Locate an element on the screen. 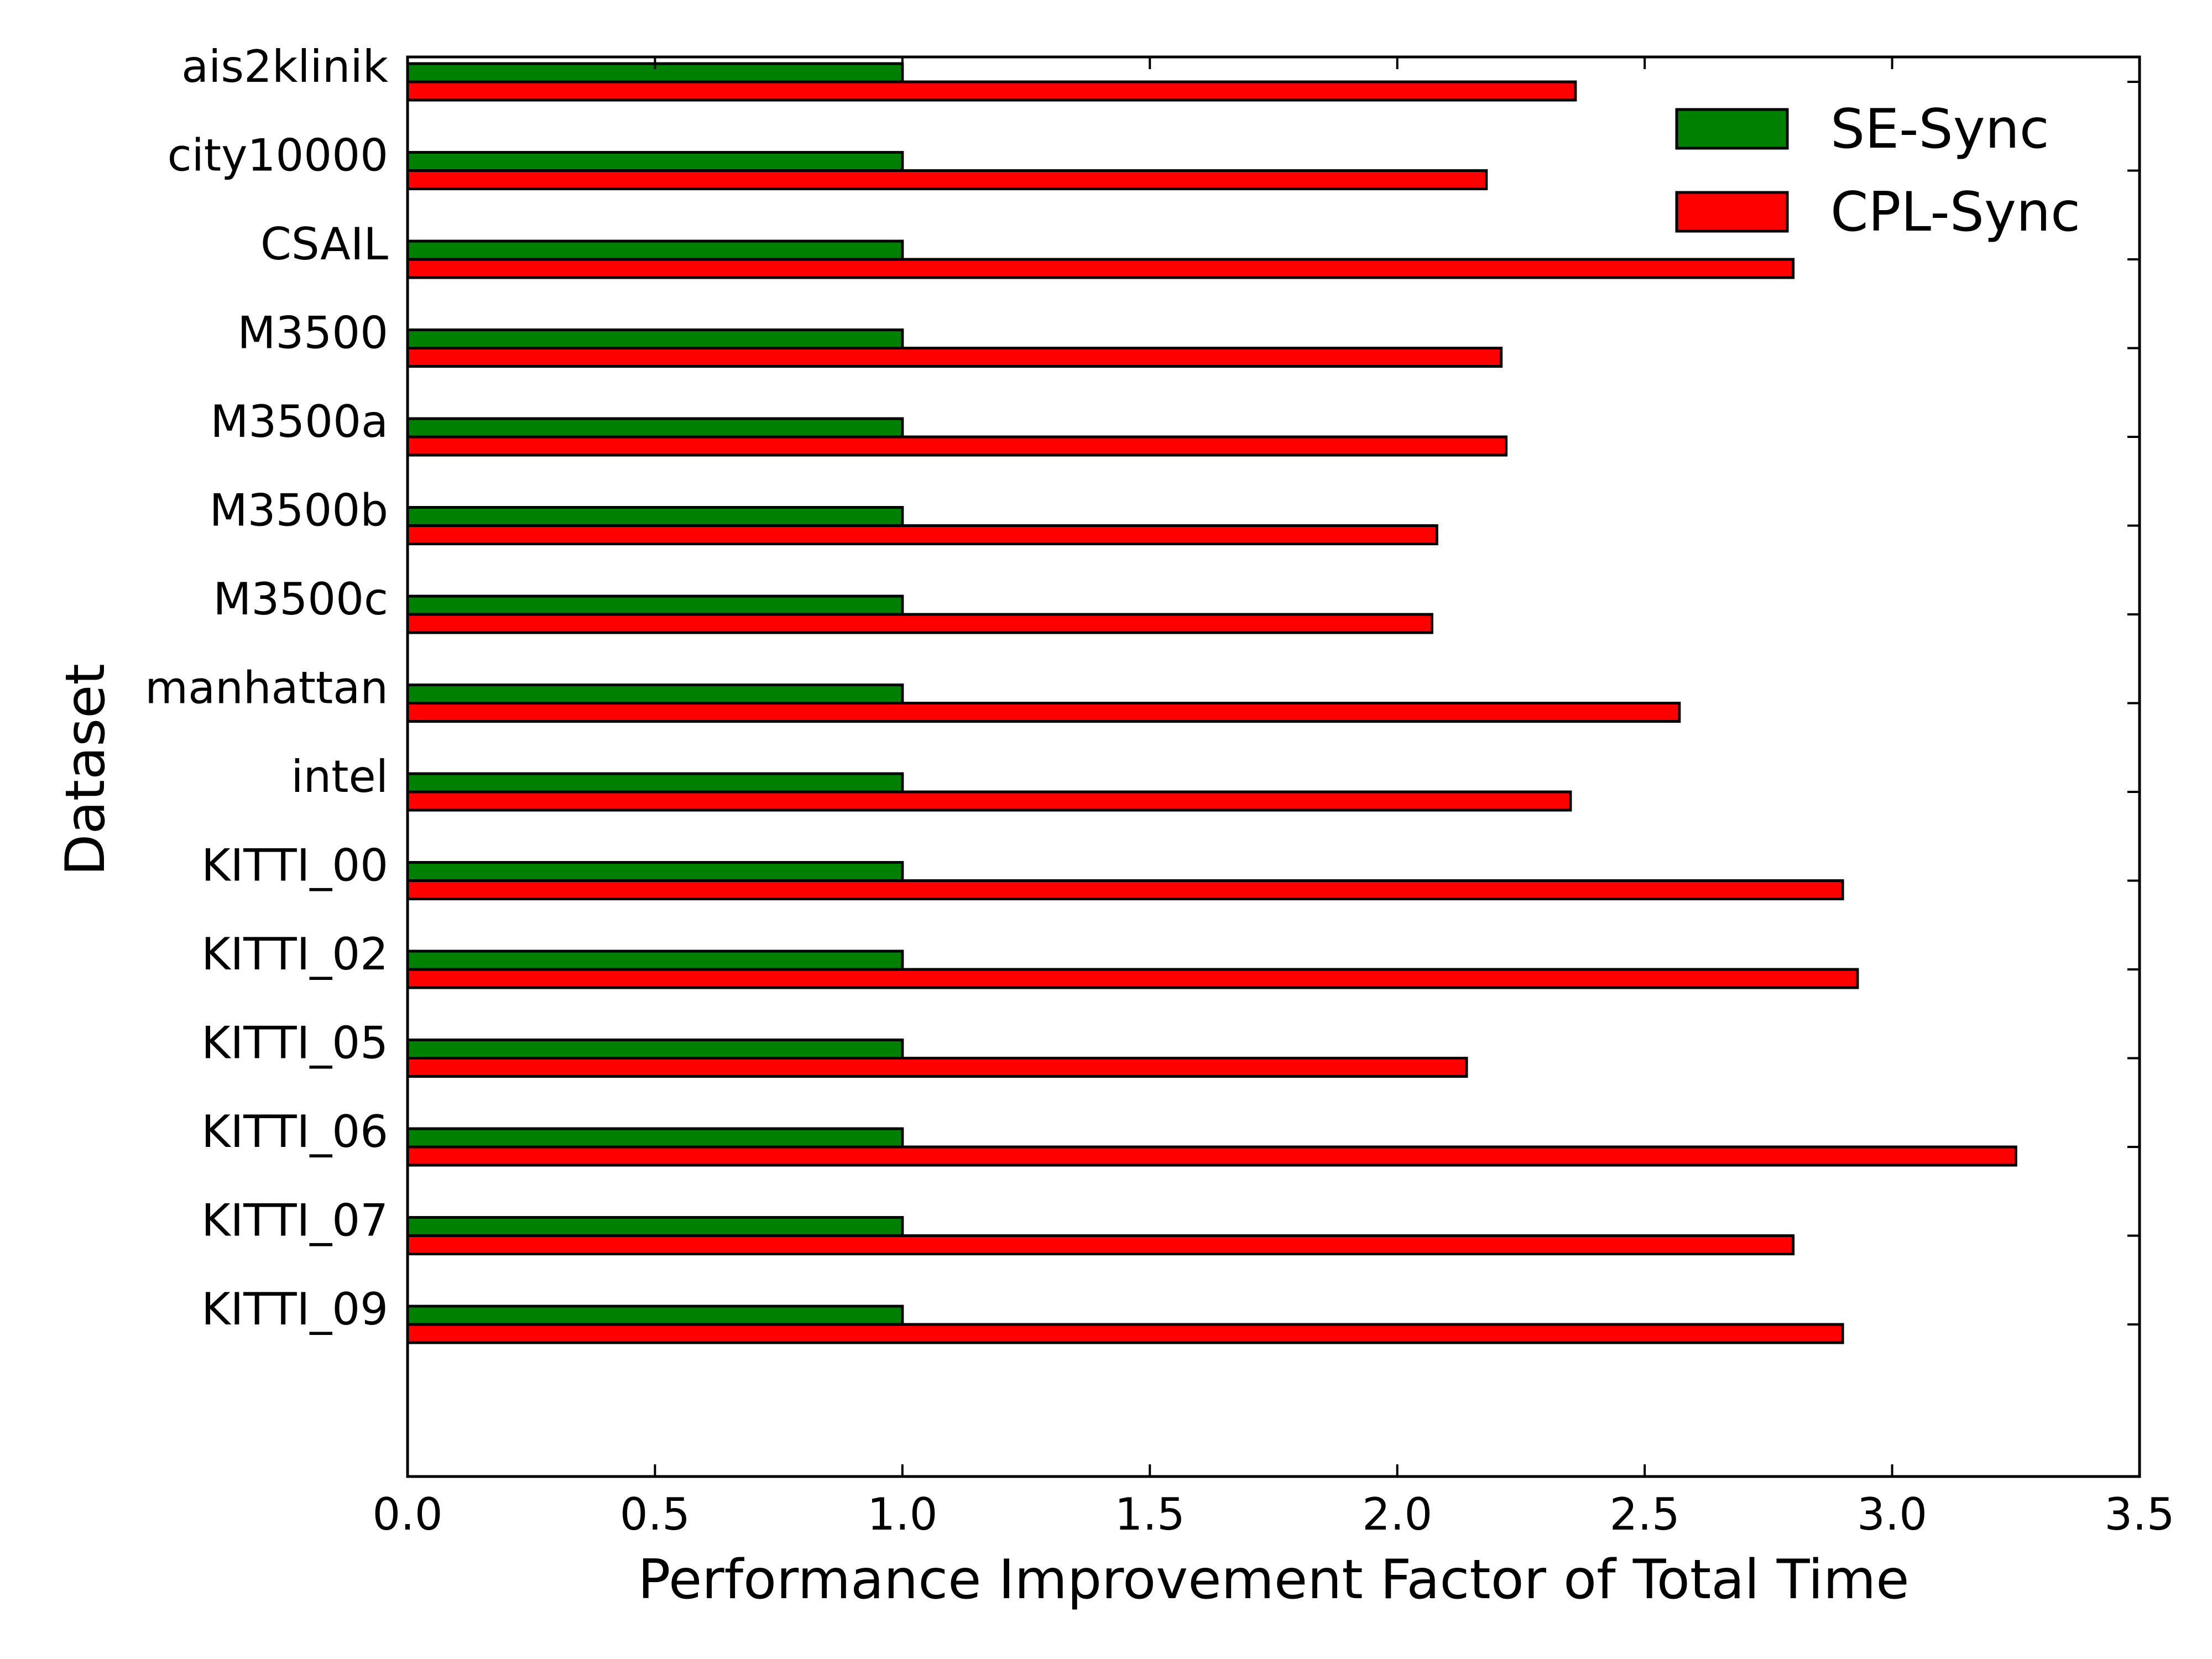 Image resolution: width=2212 pixels, height=1659 pixels. y-tick-label: M3500a is located at coordinates (299, 422).